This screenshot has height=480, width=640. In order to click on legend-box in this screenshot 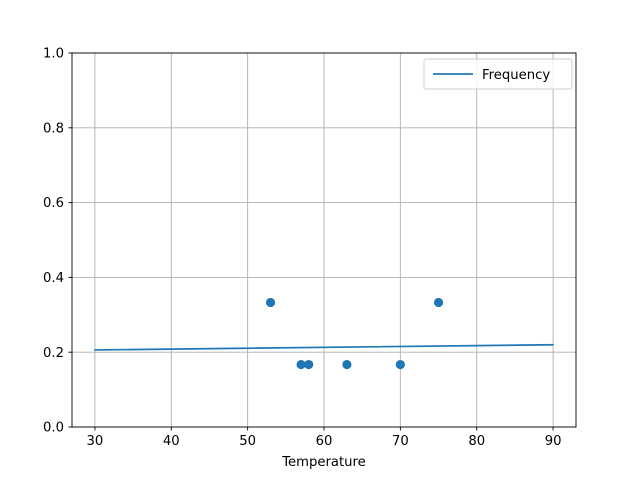, I will do `click(498, 74)`.